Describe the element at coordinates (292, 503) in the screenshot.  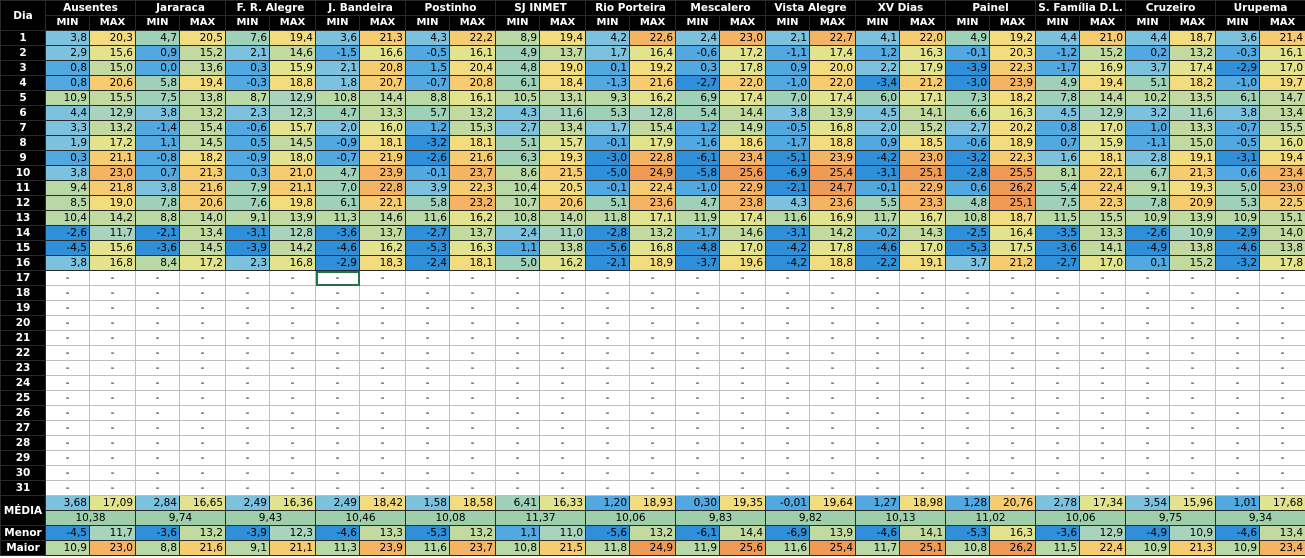
I see `media-max-cell: 16,36` at that location.